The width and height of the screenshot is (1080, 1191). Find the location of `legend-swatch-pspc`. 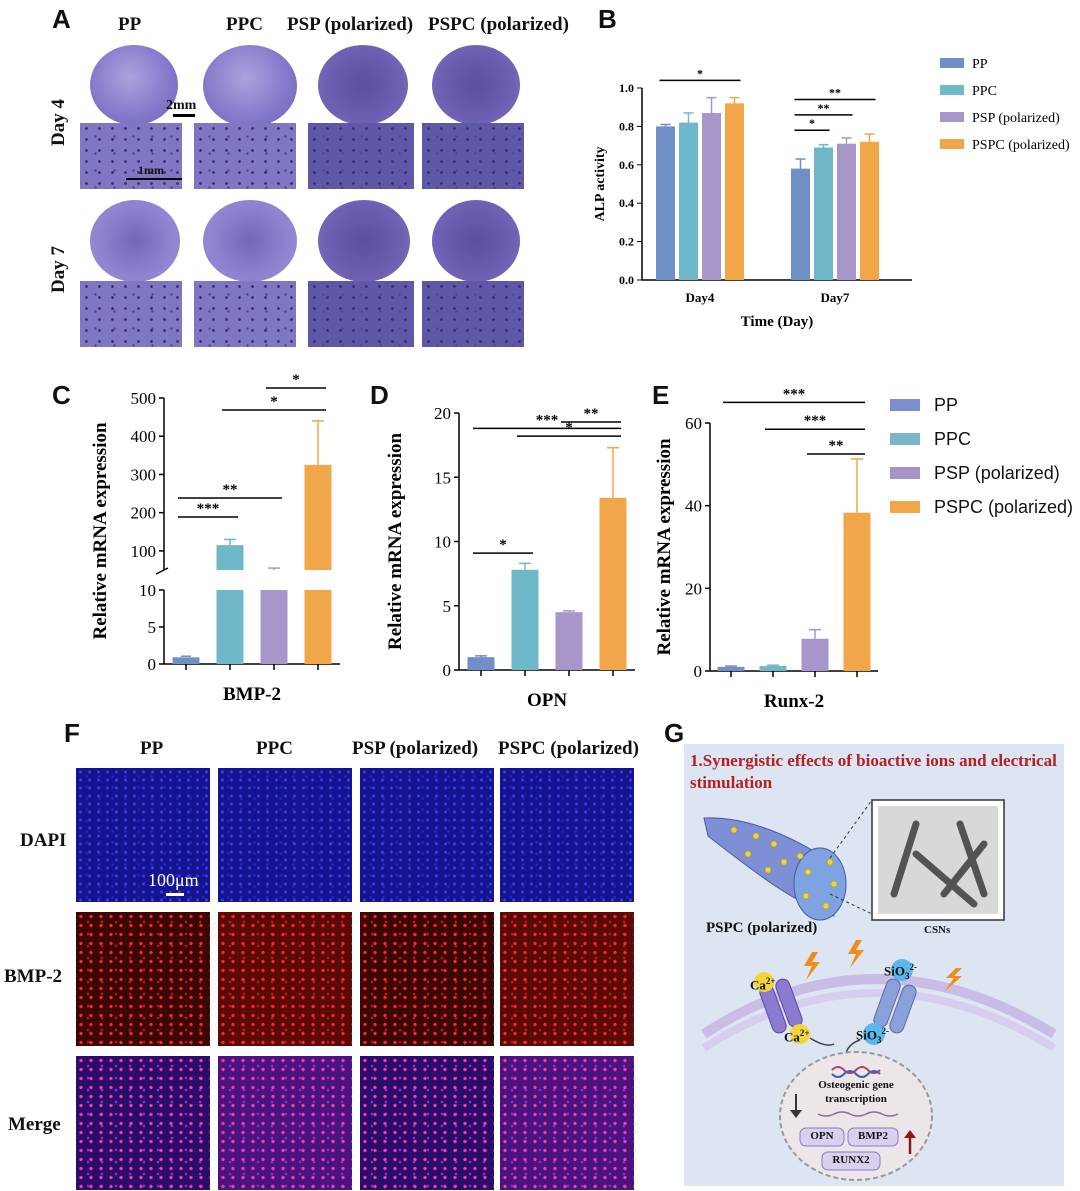

legend-swatch-pspc is located at coordinates (905, 507).